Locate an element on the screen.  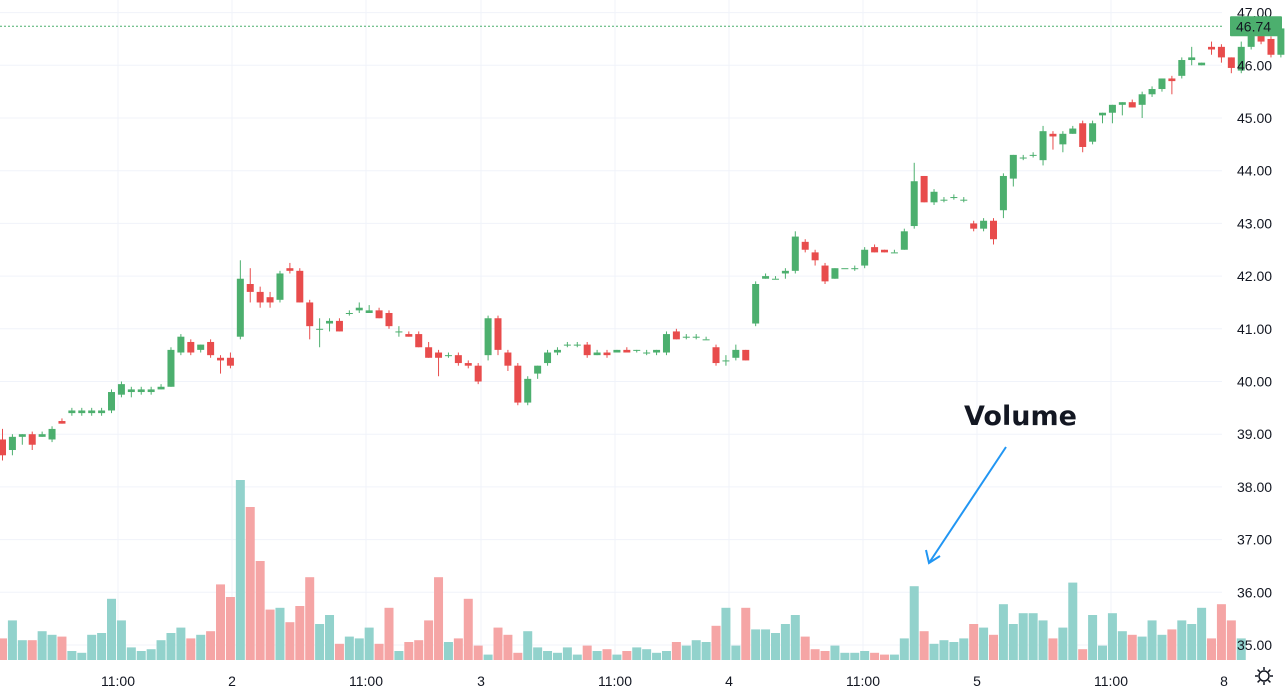
price-tick-label: 41.00 is located at coordinates (1254, 329).